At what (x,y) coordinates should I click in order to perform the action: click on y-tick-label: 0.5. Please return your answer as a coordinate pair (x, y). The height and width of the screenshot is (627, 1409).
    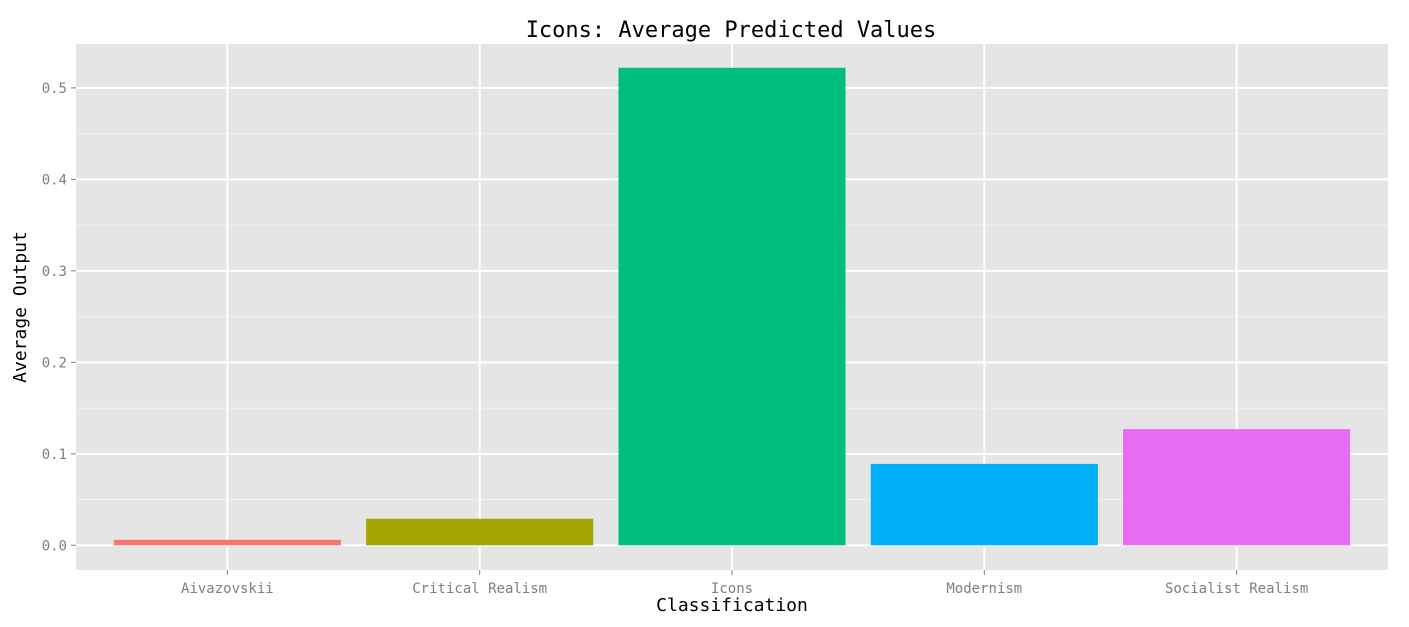
    Looking at the image, I should click on (54, 89).